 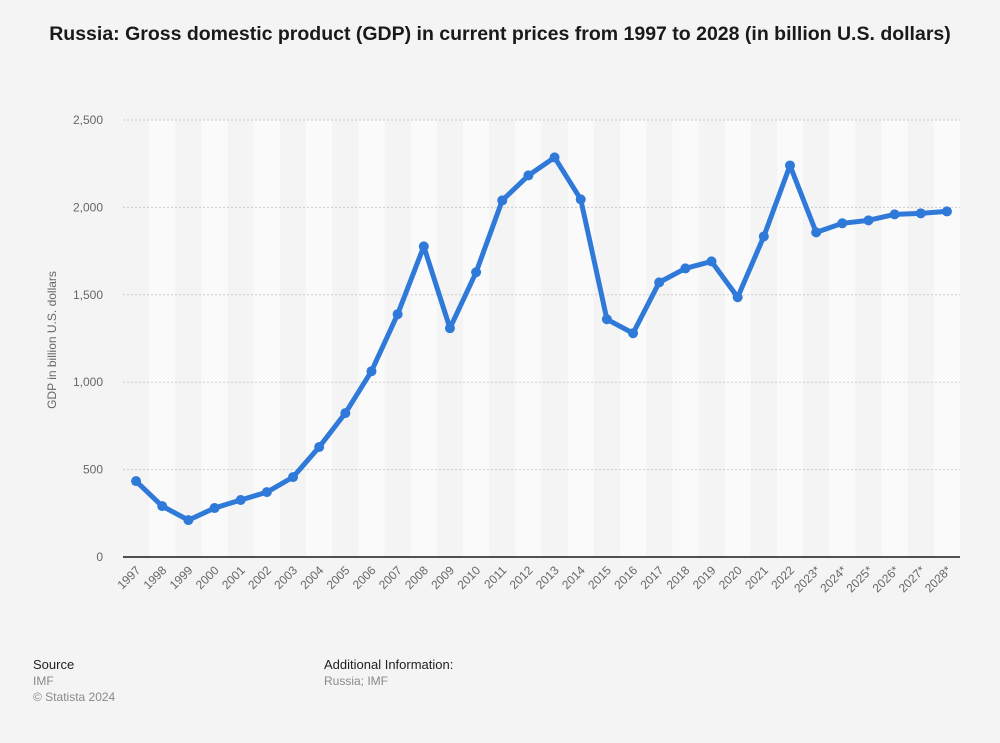 What do you see at coordinates (390, 577) in the screenshot?
I see `x-tick-label: 2007` at bounding box center [390, 577].